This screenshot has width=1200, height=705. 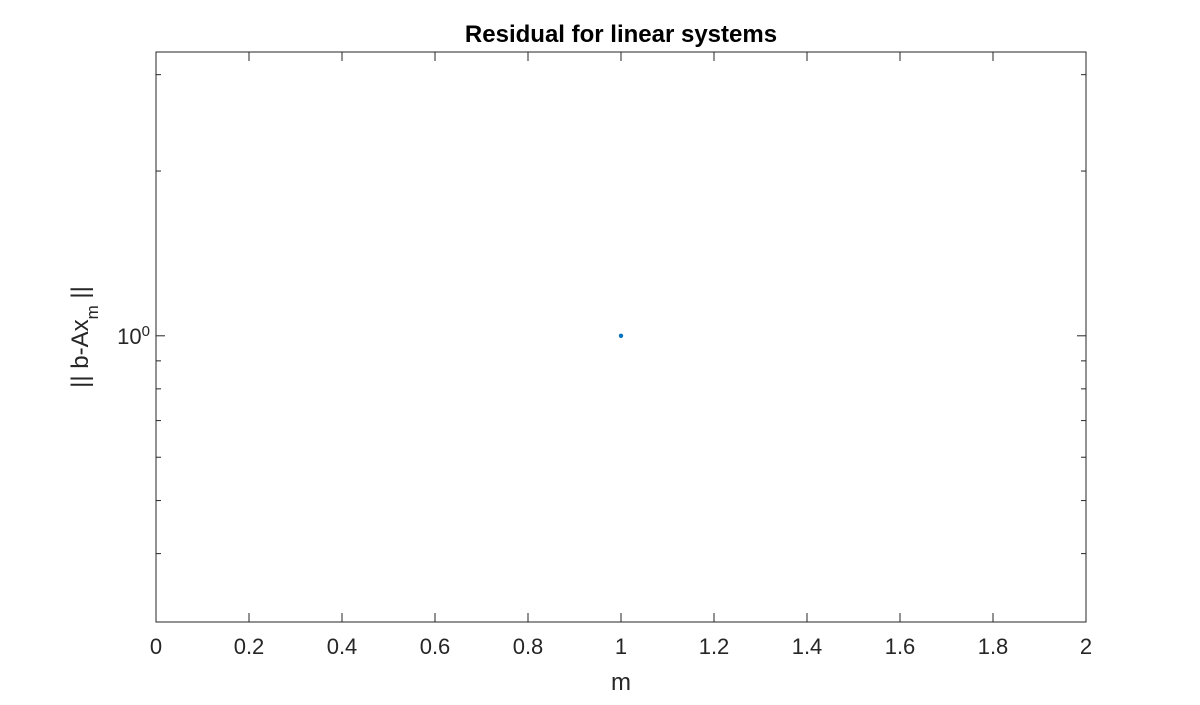 What do you see at coordinates (1086, 646) in the screenshot?
I see `x-tick-label: 2` at bounding box center [1086, 646].